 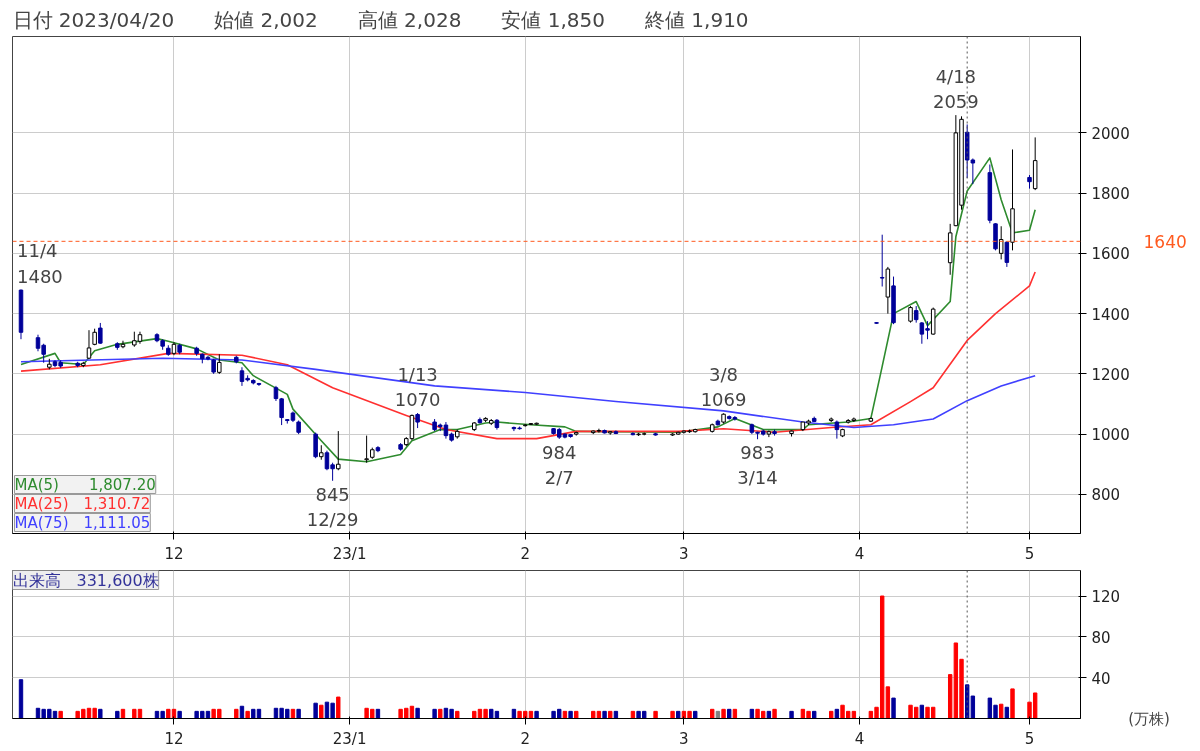 I want to click on annotation: 11/4 1480, so click(x=40, y=263).